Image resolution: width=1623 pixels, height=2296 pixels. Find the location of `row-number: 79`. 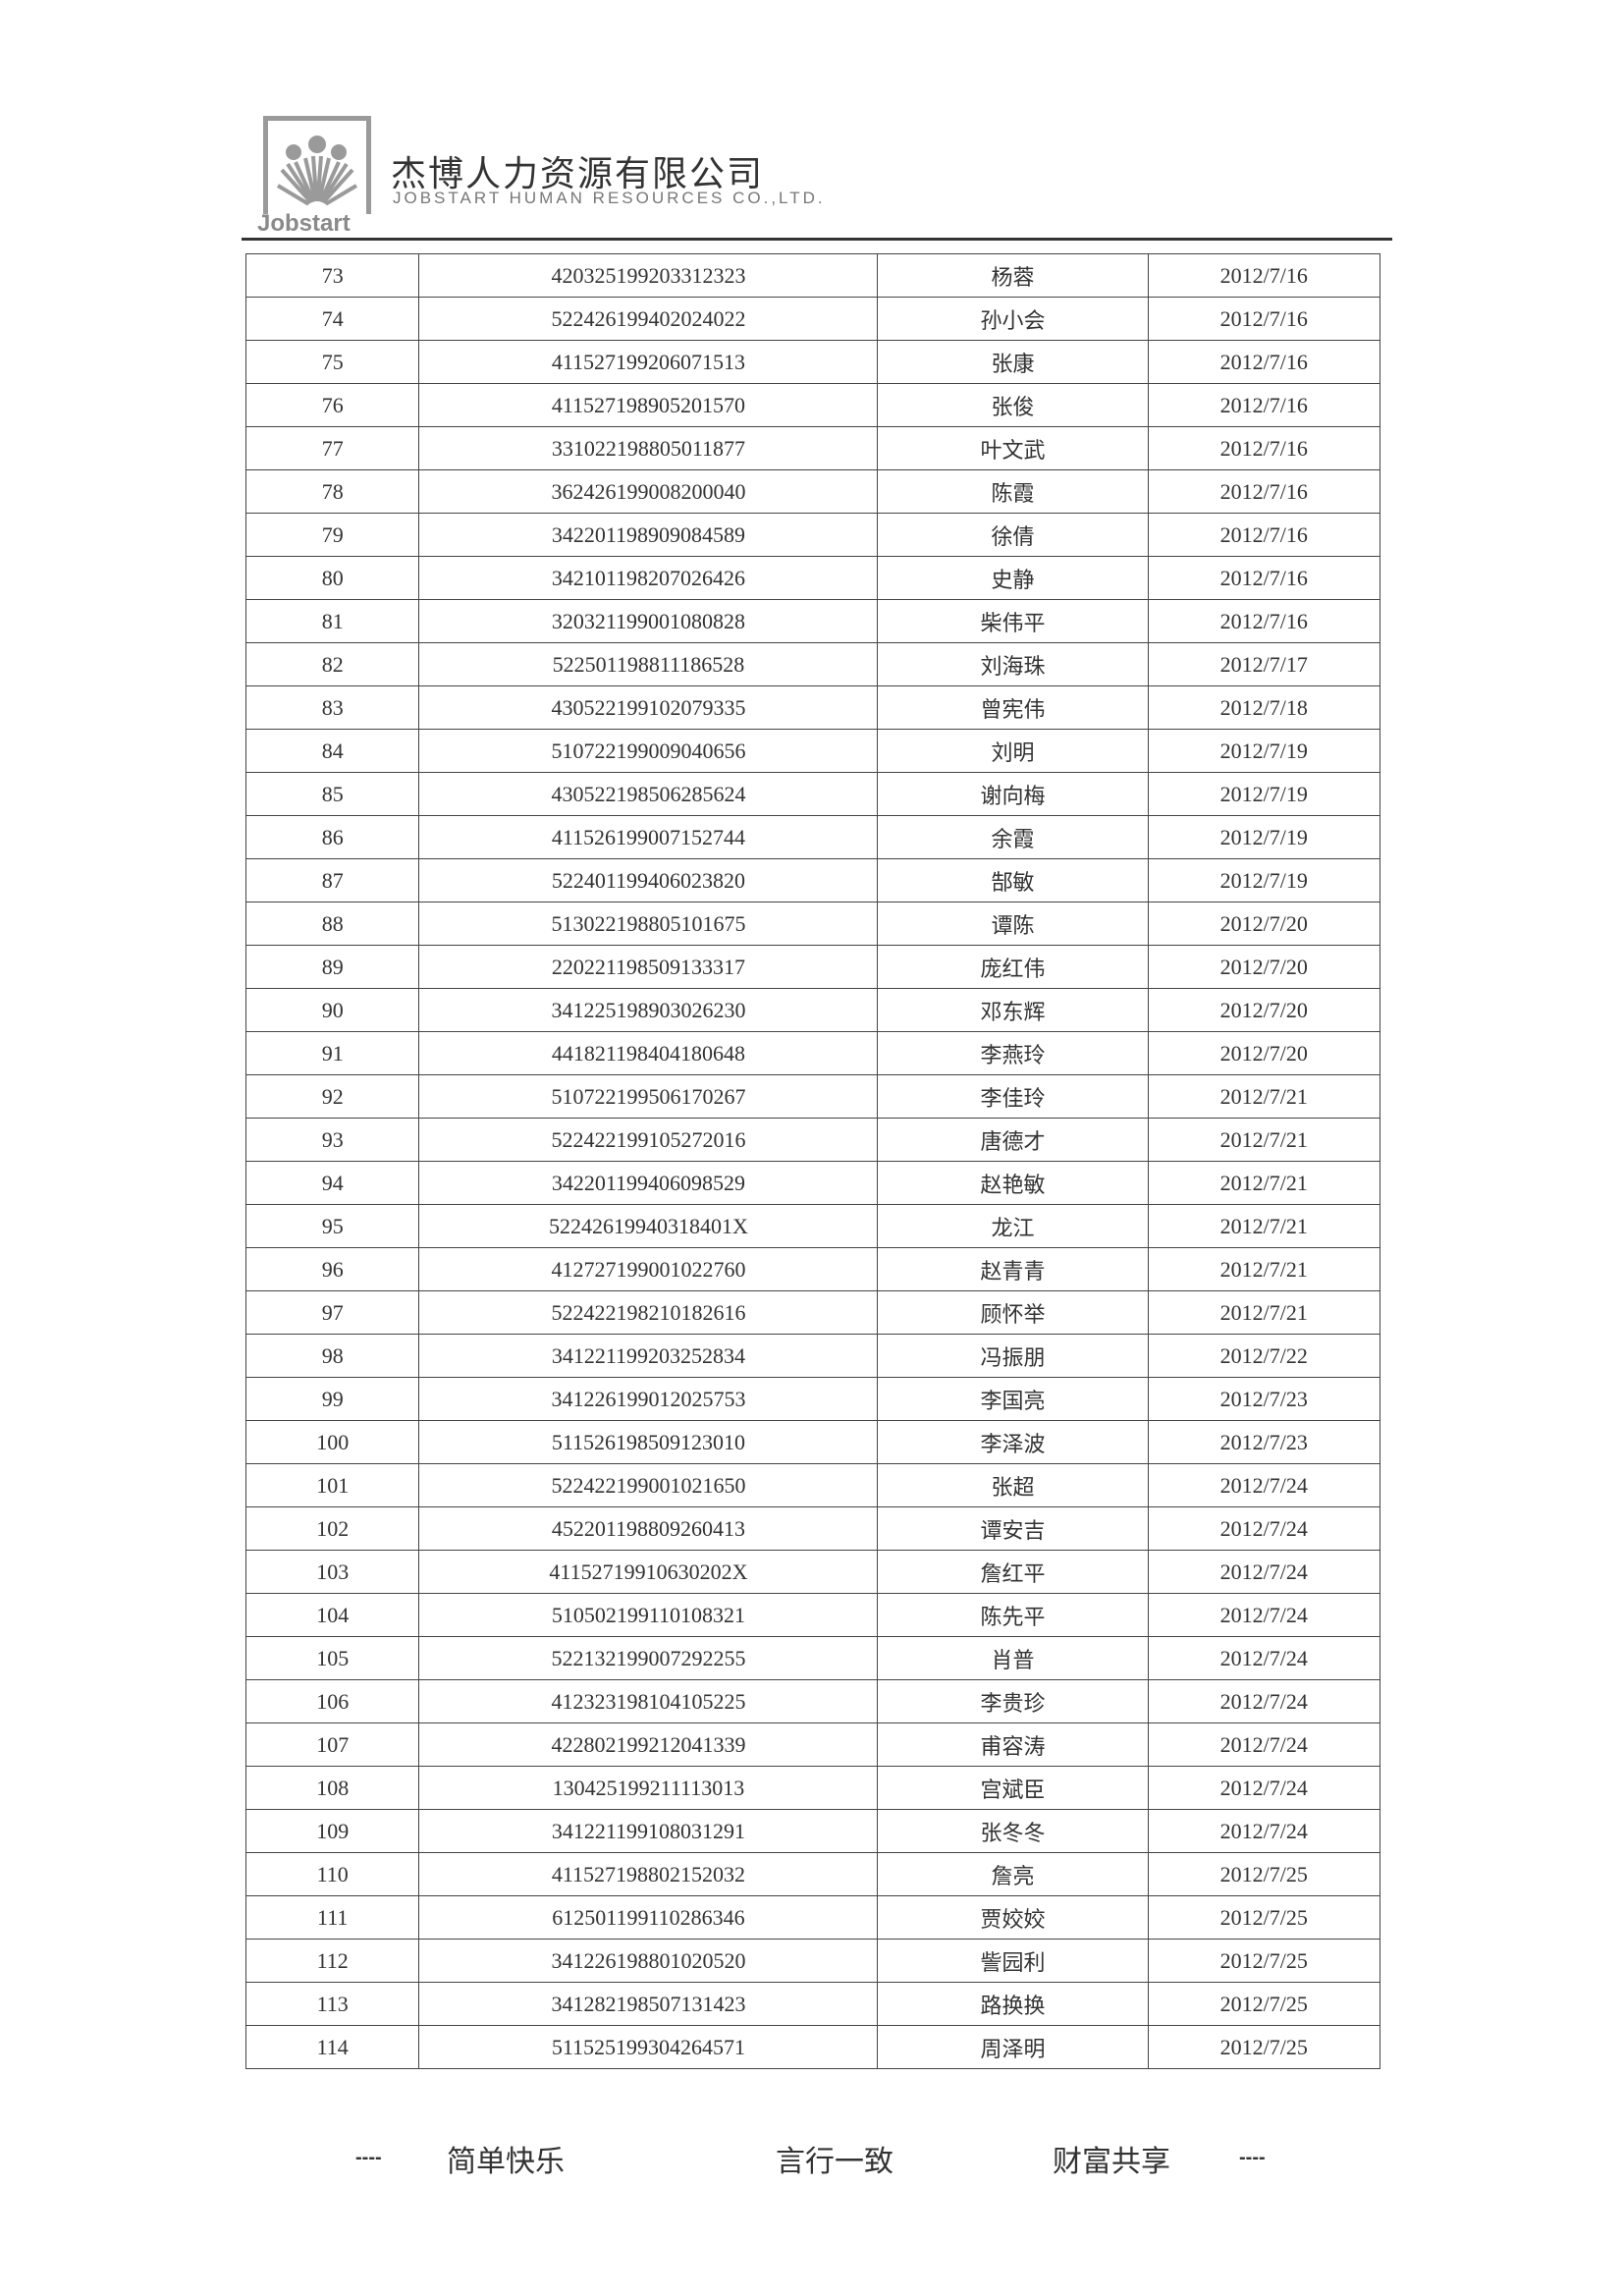

row-number: 79 is located at coordinates (332, 535).